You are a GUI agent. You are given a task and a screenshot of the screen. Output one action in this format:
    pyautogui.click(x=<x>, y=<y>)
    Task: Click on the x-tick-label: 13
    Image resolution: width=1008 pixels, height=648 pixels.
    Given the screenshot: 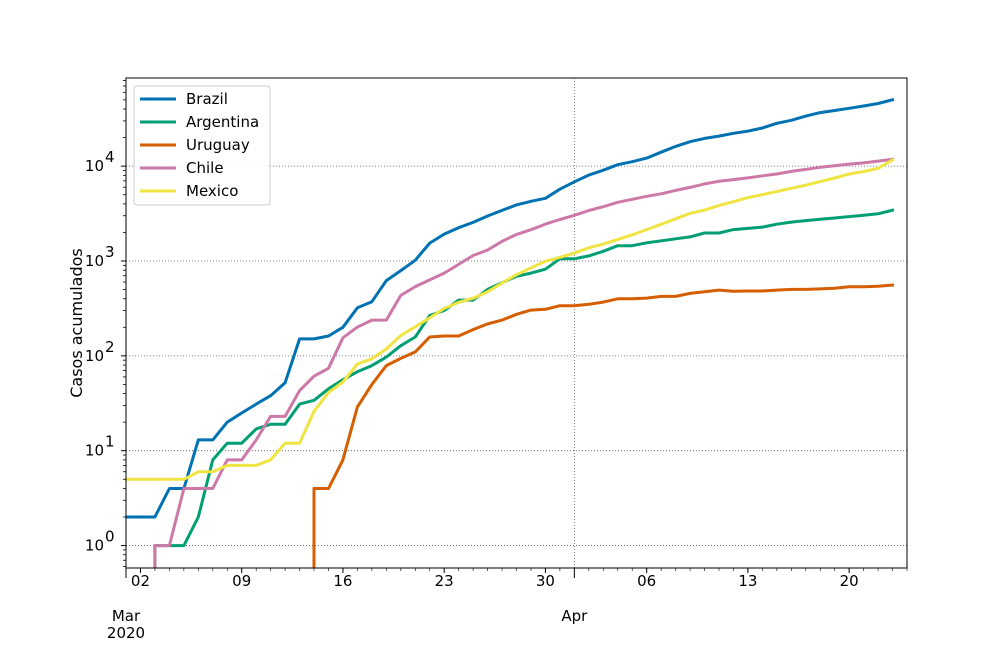 What is the action you would take?
    pyautogui.click(x=747, y=581)
    